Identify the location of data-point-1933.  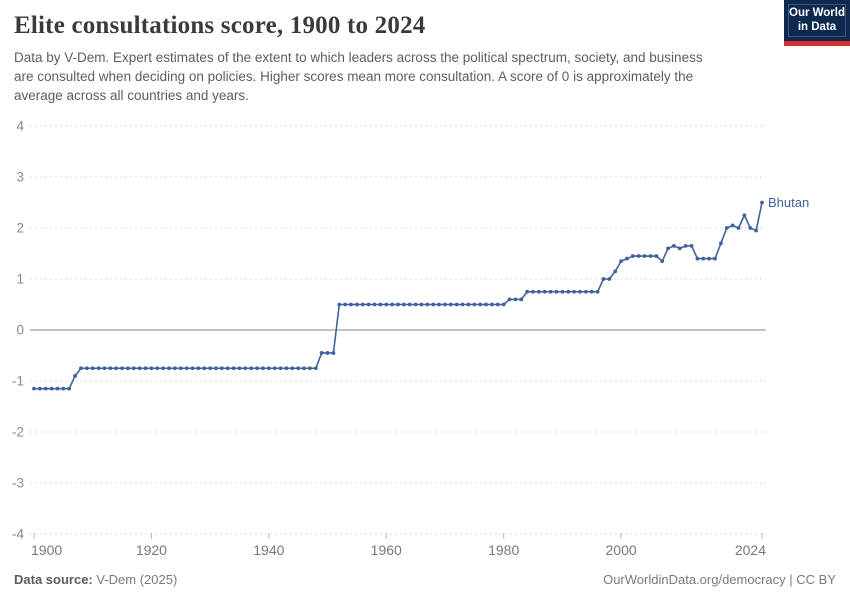
(227, 368).